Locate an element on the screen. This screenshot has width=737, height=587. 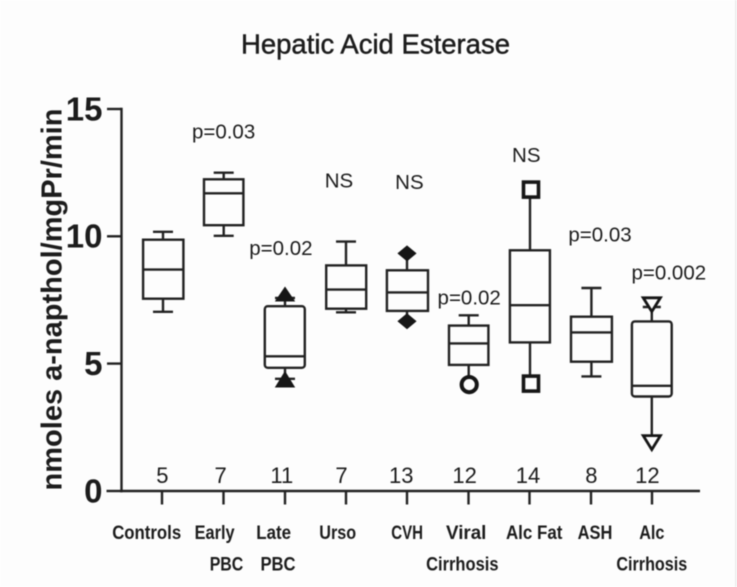
svg-text: ASH is located at coordinates (595, 533).